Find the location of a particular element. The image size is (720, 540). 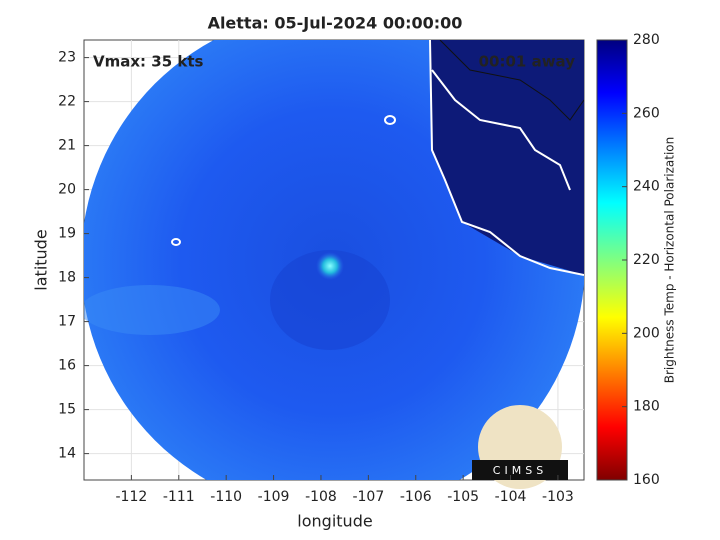

y-tick-label: 18 is located at coordinates (67, 278).